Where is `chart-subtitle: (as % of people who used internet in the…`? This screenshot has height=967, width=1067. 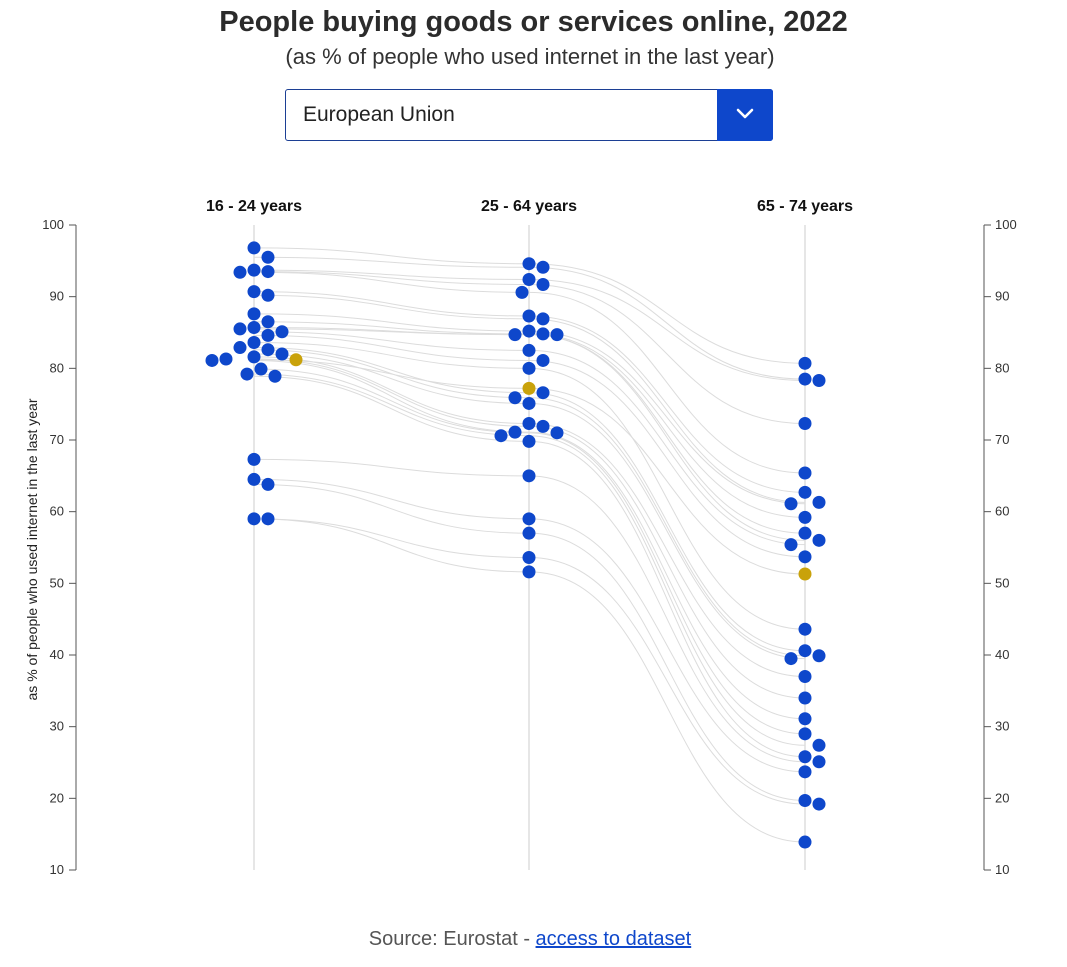
chart-subtitle: (as % of people who used internet in the… is located at coordinates (530, 56).